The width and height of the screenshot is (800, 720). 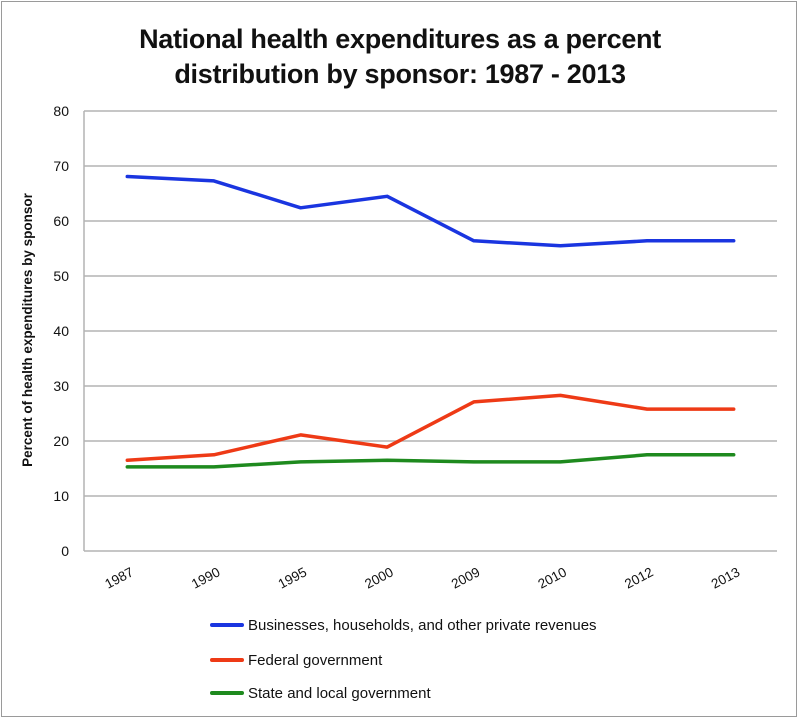 I want to click on legend-swatch-federal, so click(x=227, y=660).